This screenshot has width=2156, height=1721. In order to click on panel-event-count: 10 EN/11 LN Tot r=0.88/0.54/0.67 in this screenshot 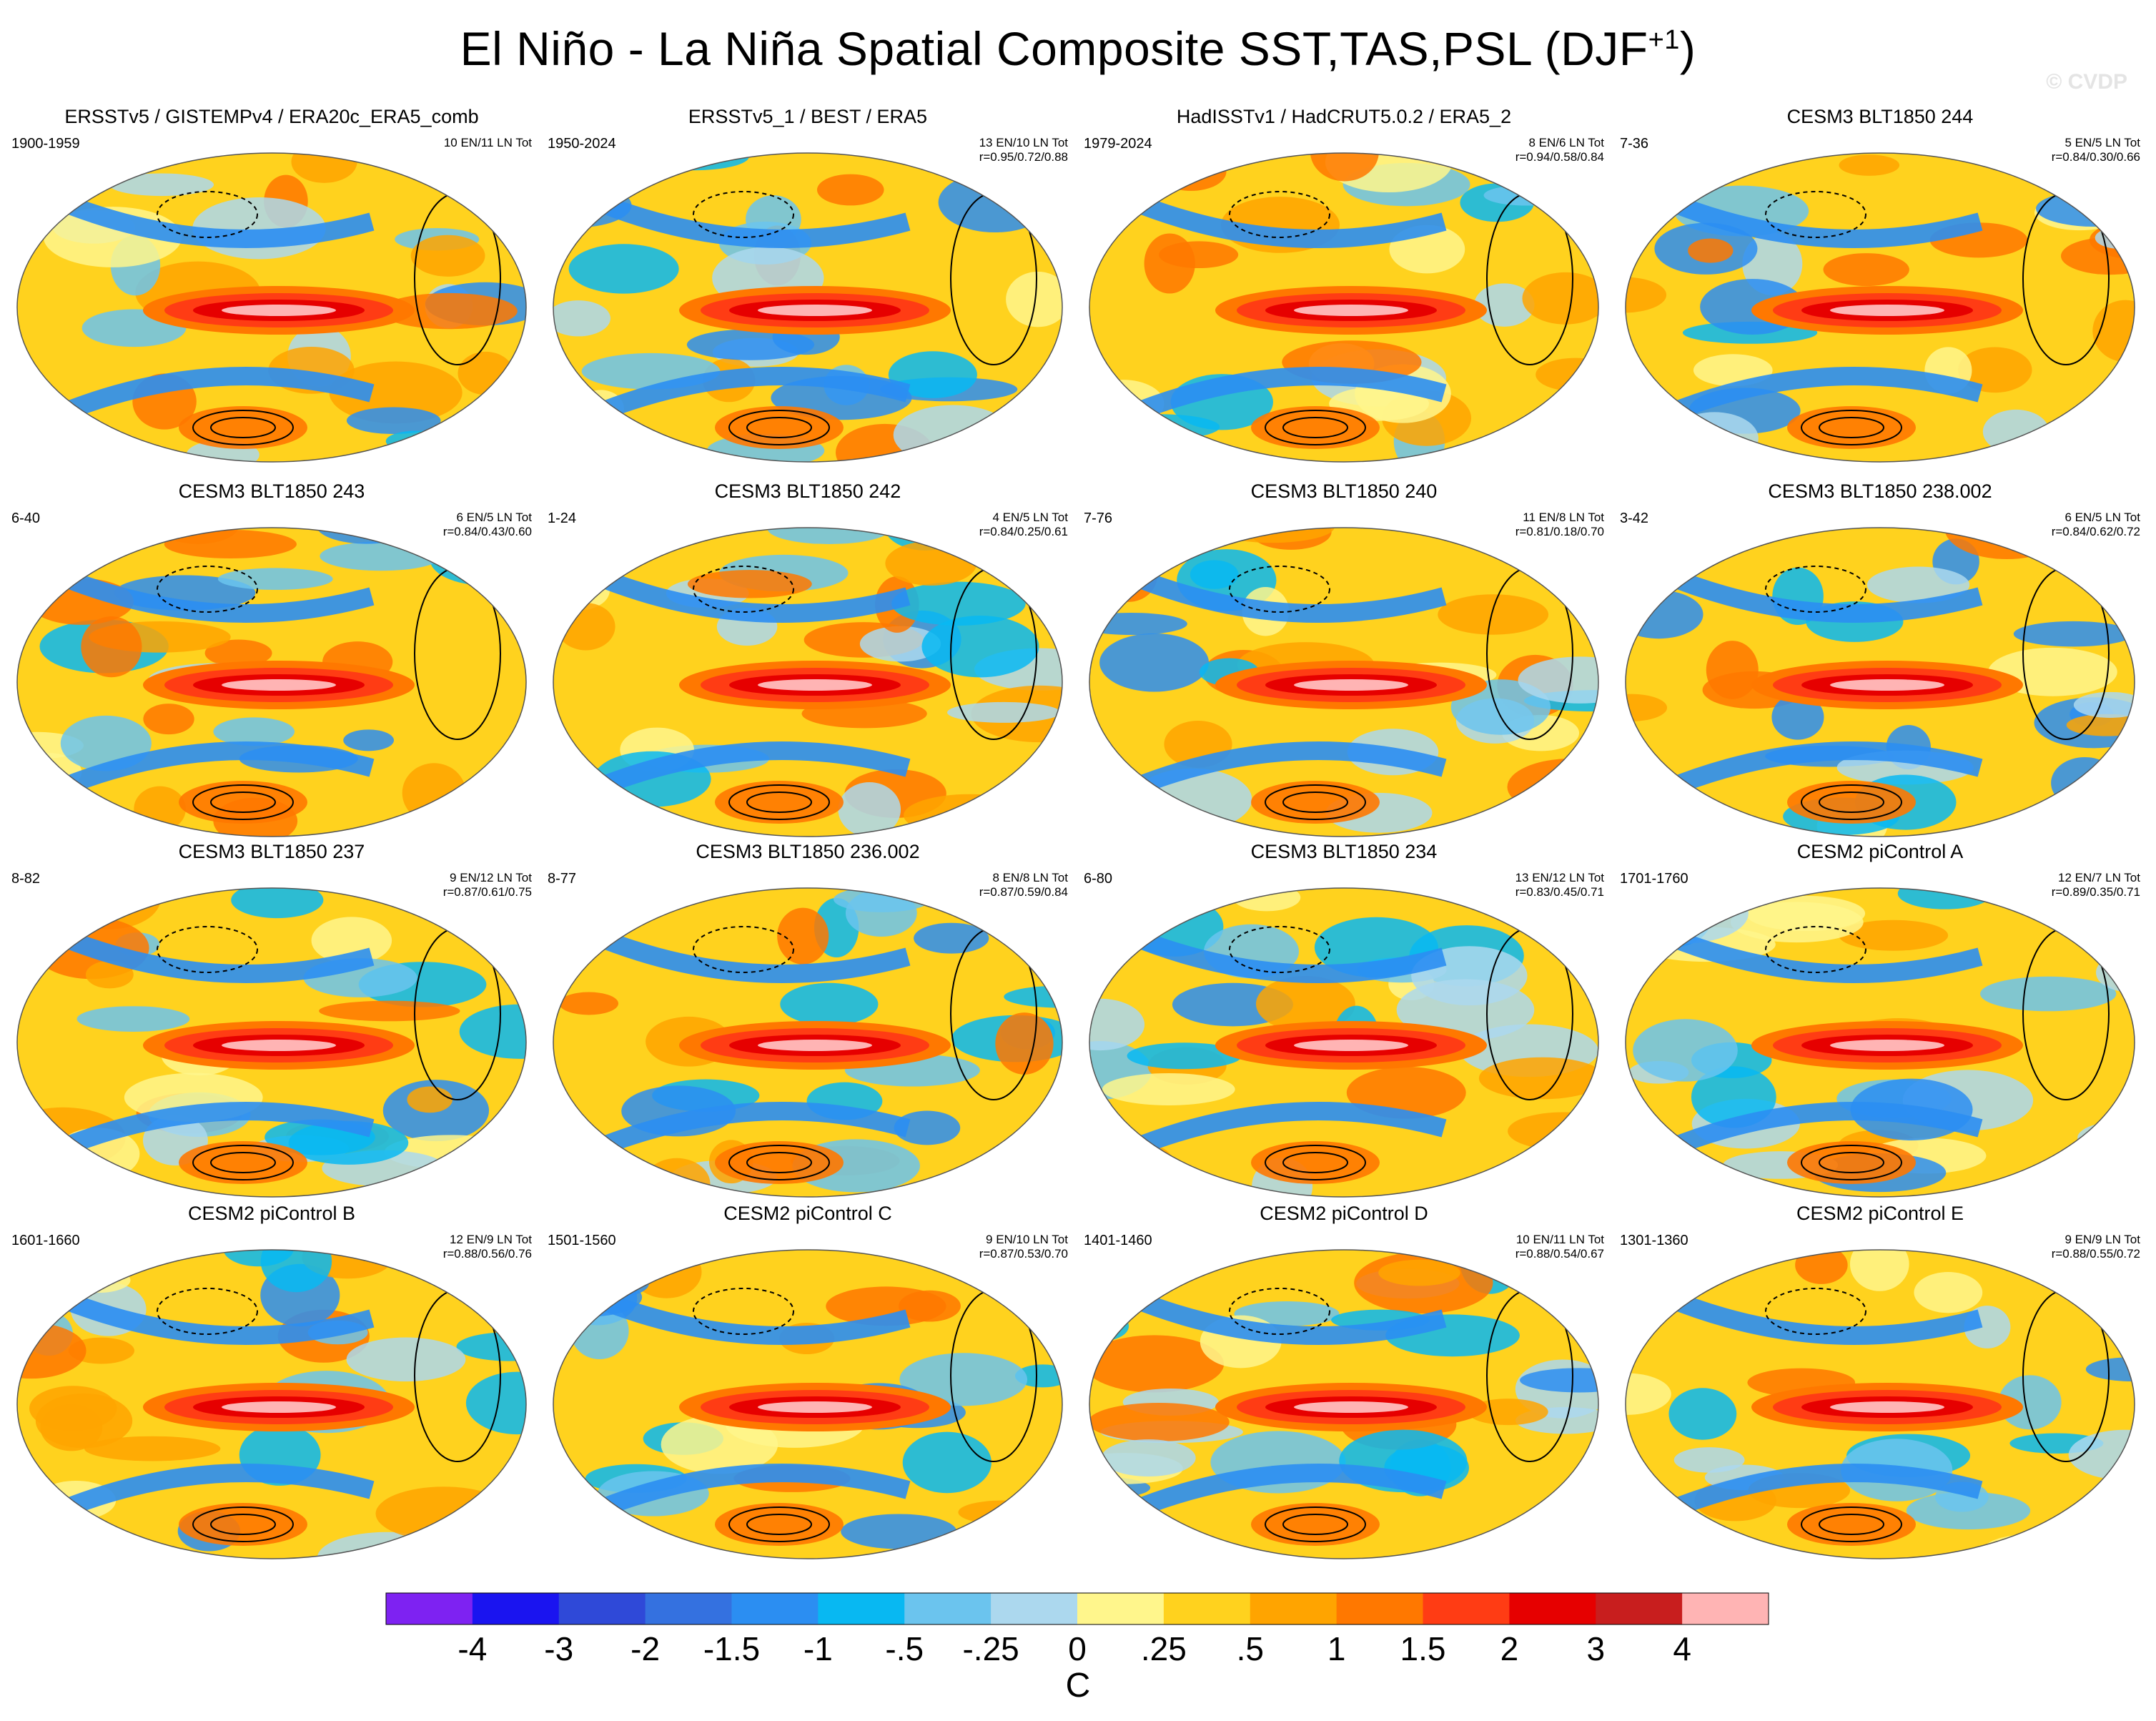, I will do `click(1559, 1247)`.